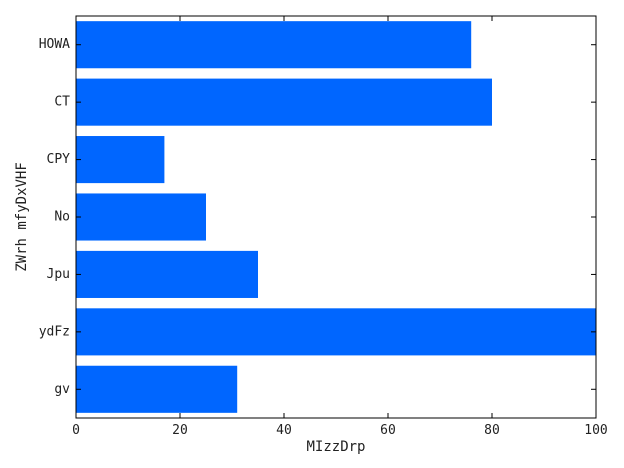 Image resolution: width=624 pixels, height=468 pixels. What do you see at coordinates (388, 430) in the screenshot?
I see `x-tick-label: 60` at bounding box center [388, 430].